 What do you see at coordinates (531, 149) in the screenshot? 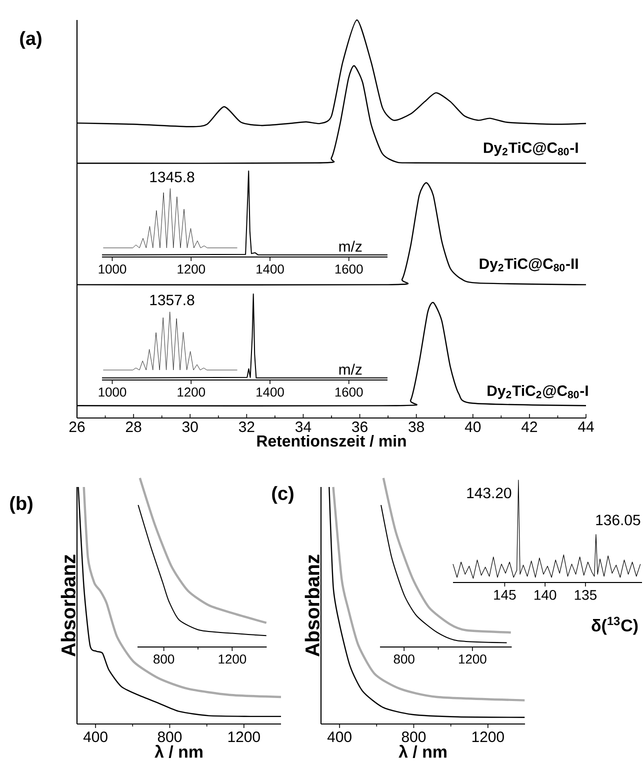
I see `annotation: Dy$_{2}$TiC@C$_{80}$-I` at bounding box center [531, 149].